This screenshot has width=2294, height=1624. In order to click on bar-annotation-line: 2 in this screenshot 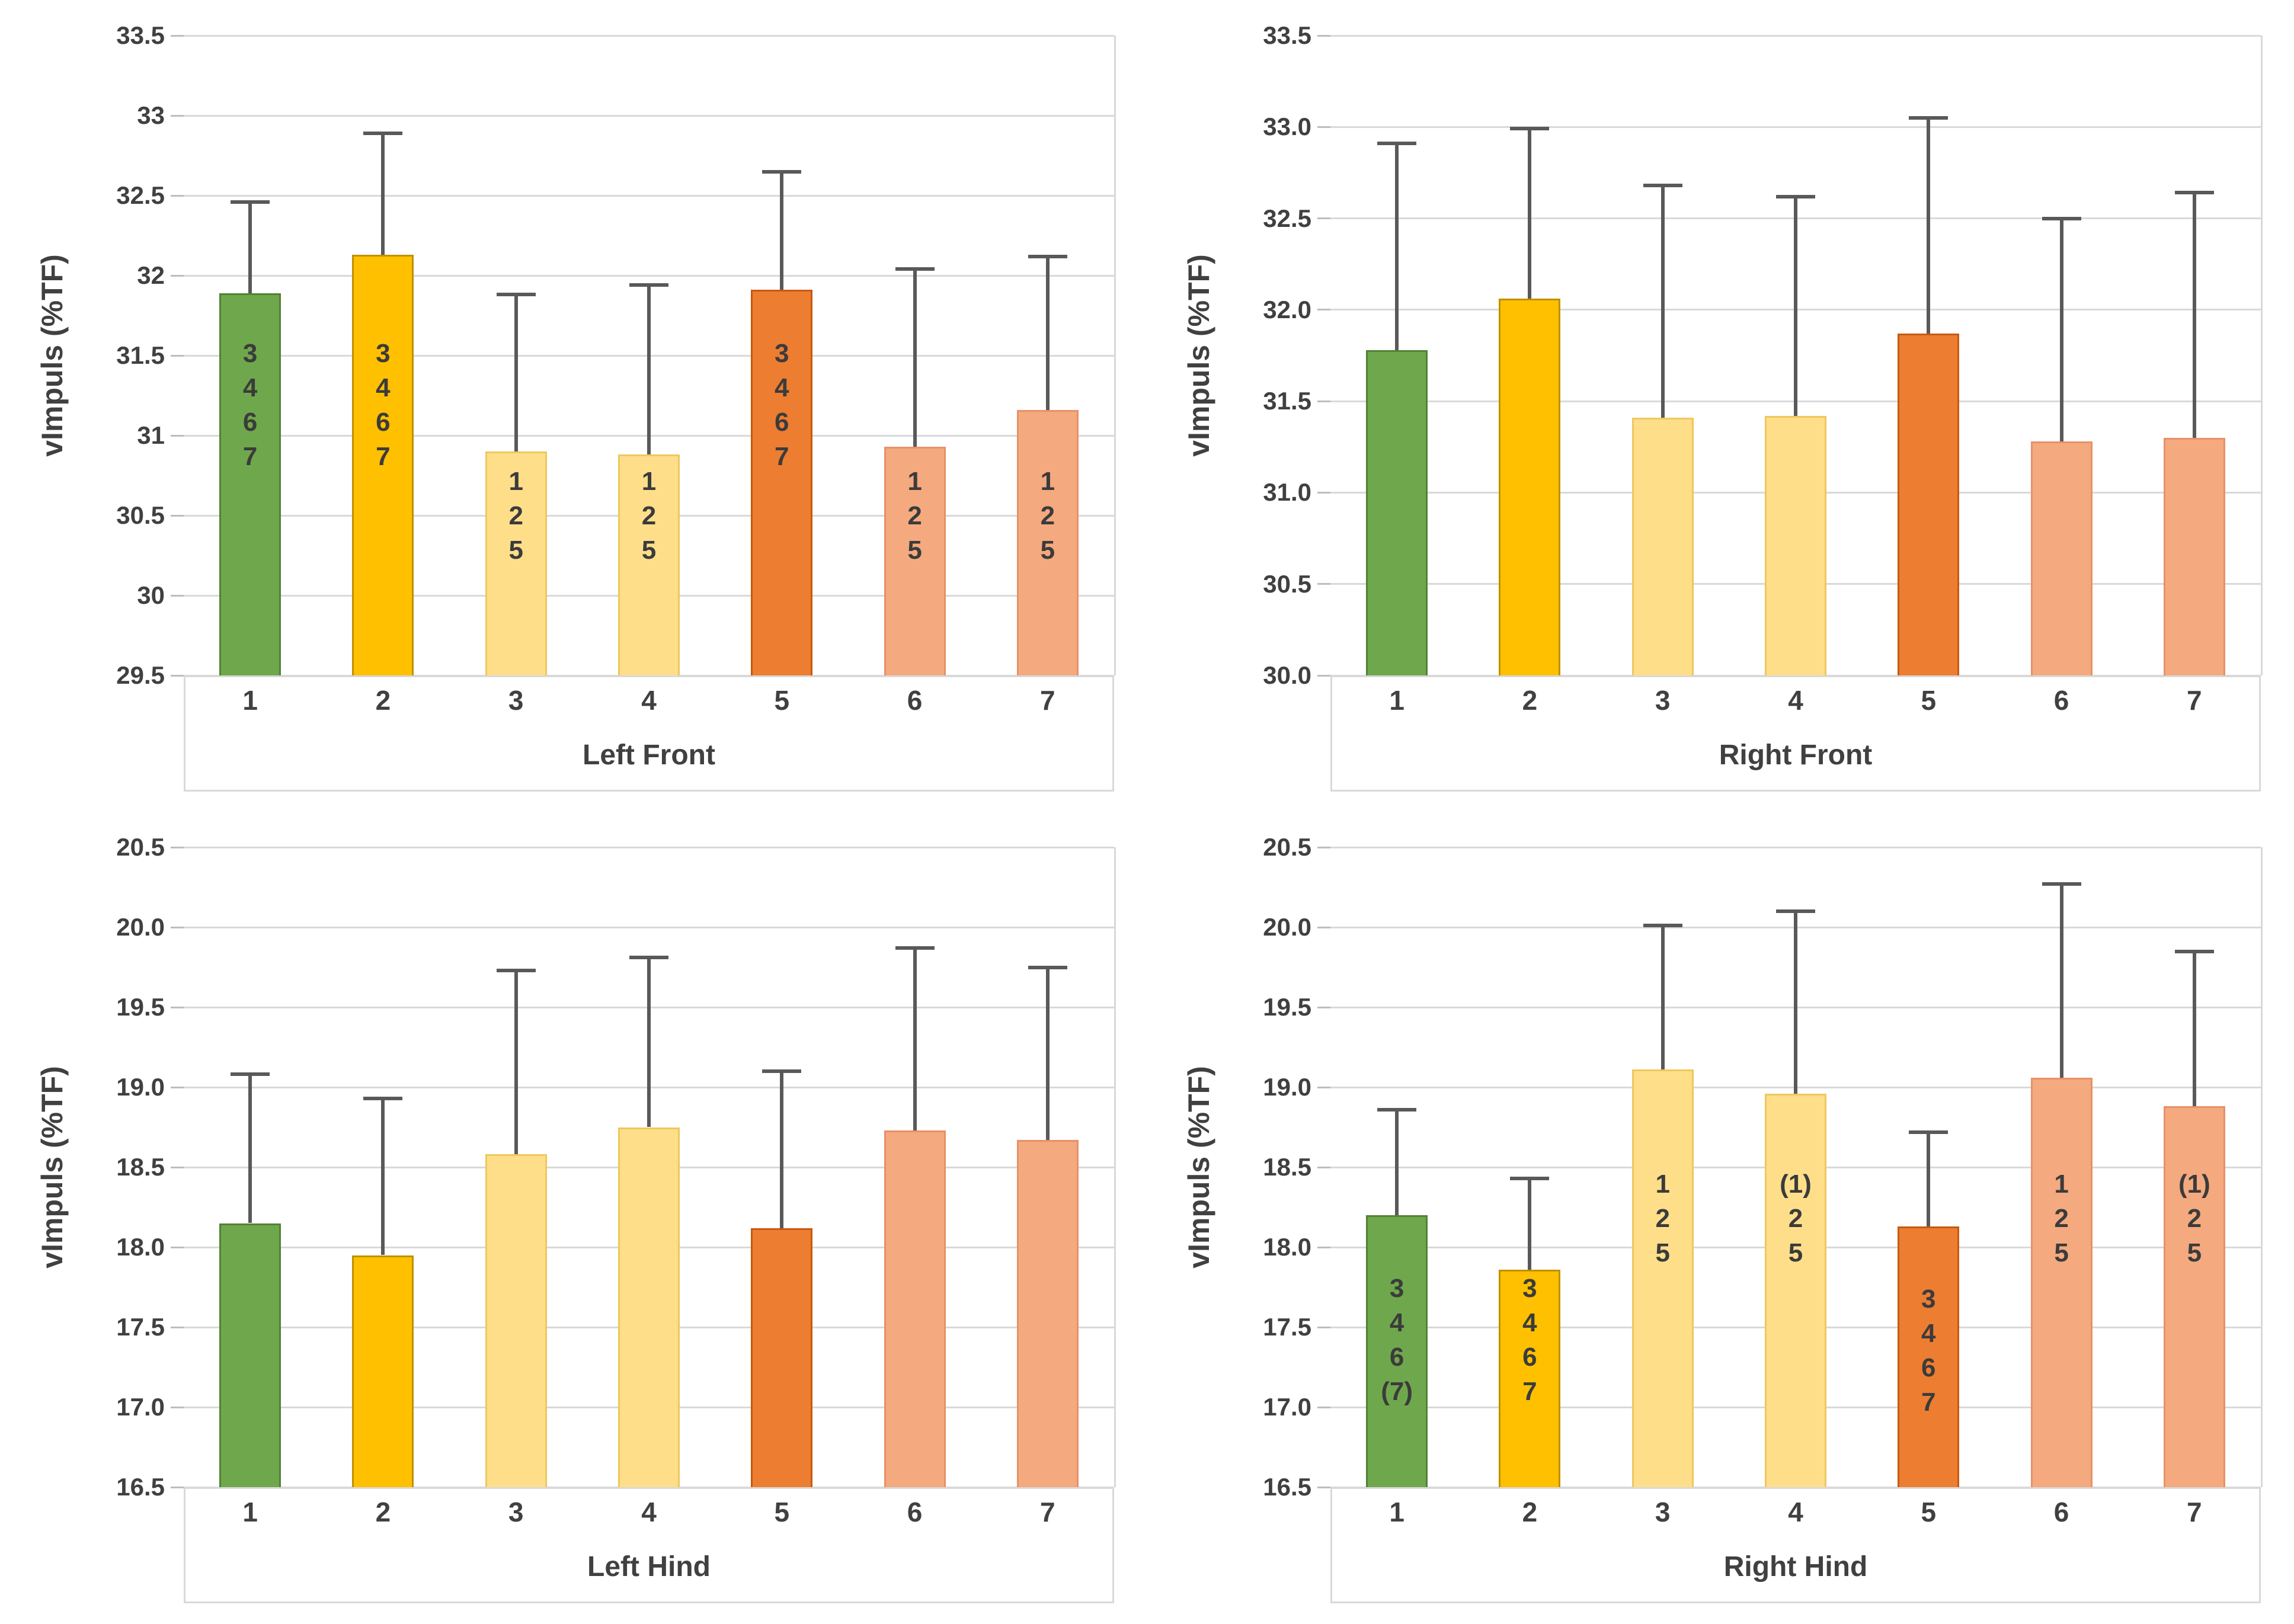, I will do `click(649, 515)`.